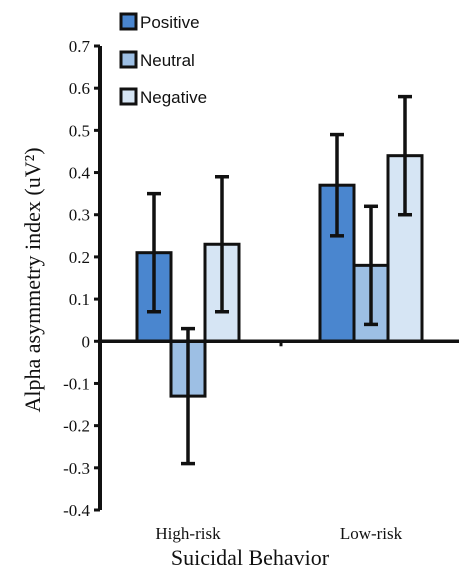 The width and height of the screenshot is (459, 575). Describe the element at coordinates (86, 341) in the screenshot. I see `y-tick-label: 0` at that location.